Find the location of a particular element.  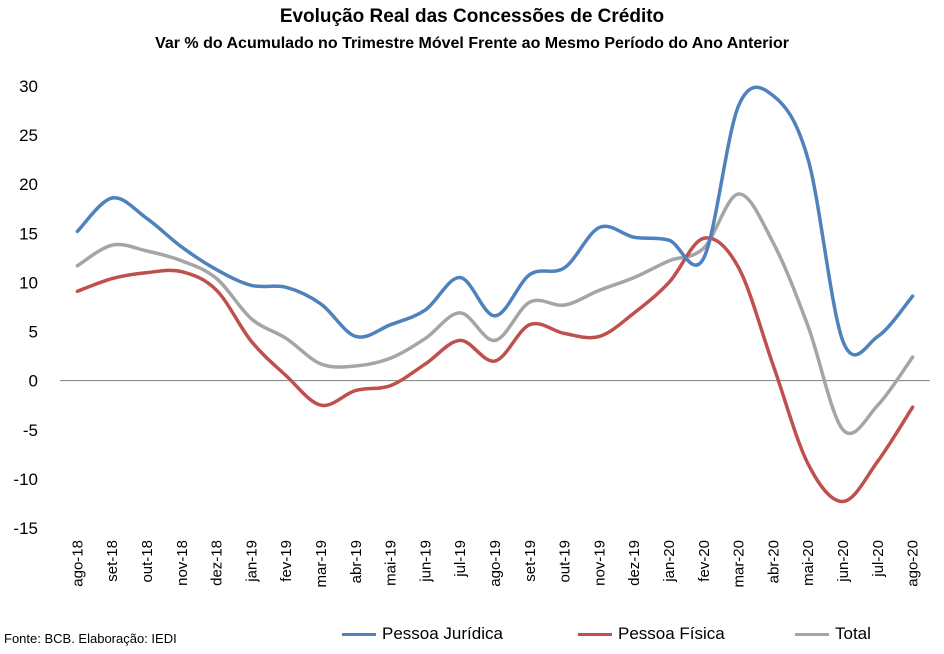

y-tick-label: 15 is located at coordinates (28, 233).